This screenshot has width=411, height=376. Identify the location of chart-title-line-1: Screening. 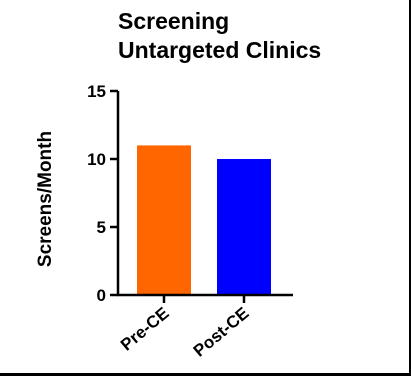
(174, 21).